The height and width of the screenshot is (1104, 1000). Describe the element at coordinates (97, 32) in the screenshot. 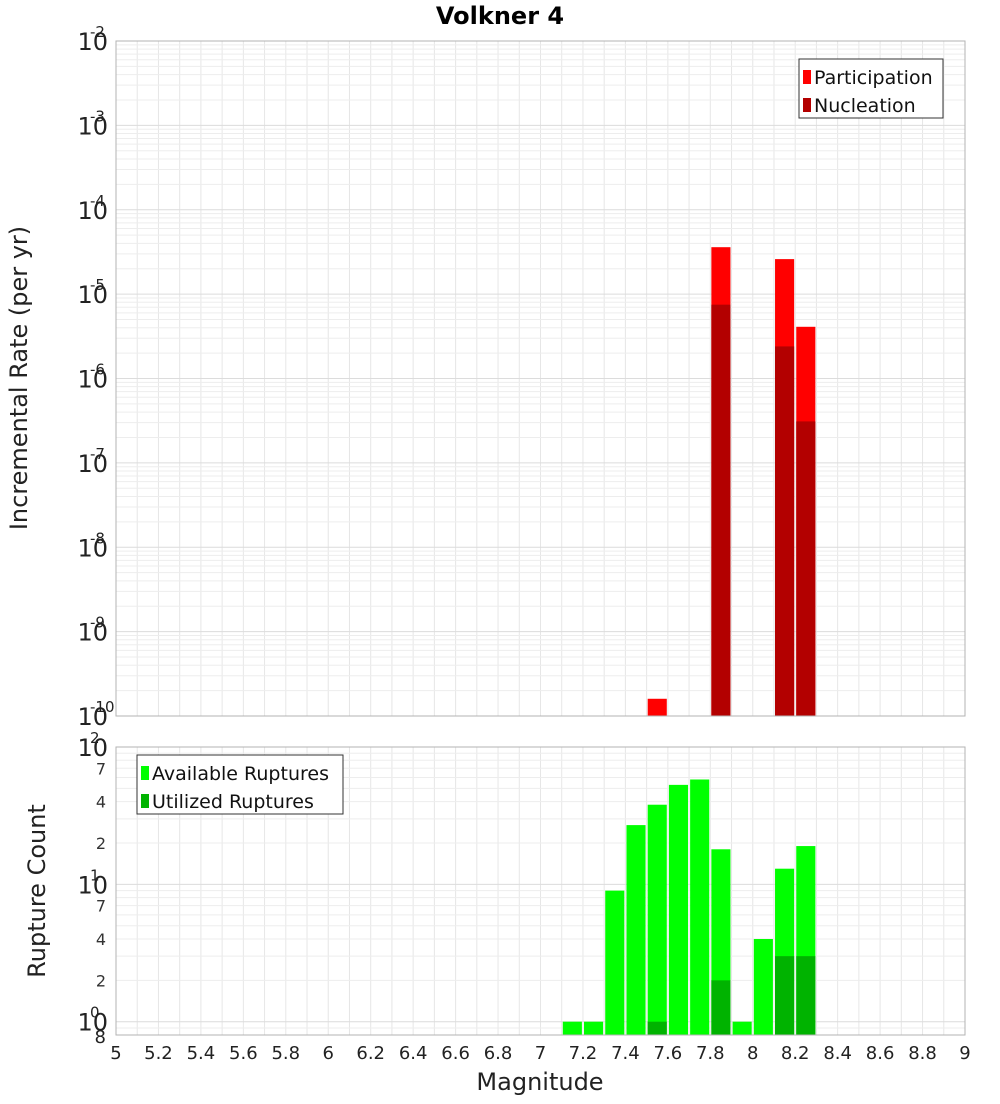

I see `y-tick-exponent: -2` at that location.